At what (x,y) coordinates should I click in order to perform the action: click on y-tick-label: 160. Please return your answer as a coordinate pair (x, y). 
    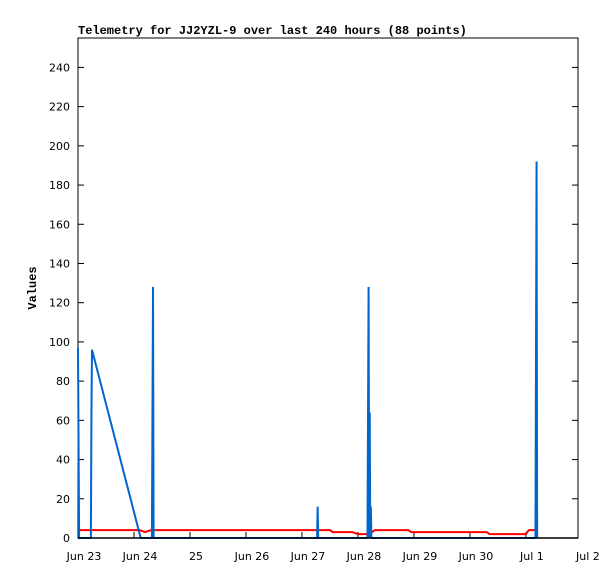
    Looking at the image, I should click on (59, 224).